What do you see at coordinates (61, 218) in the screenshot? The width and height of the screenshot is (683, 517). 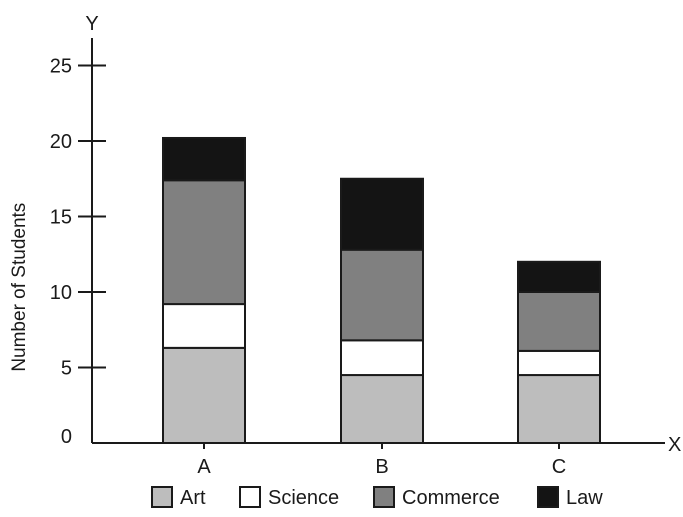 I see `y-tick-label: 15` at bounding box center [61, 218].